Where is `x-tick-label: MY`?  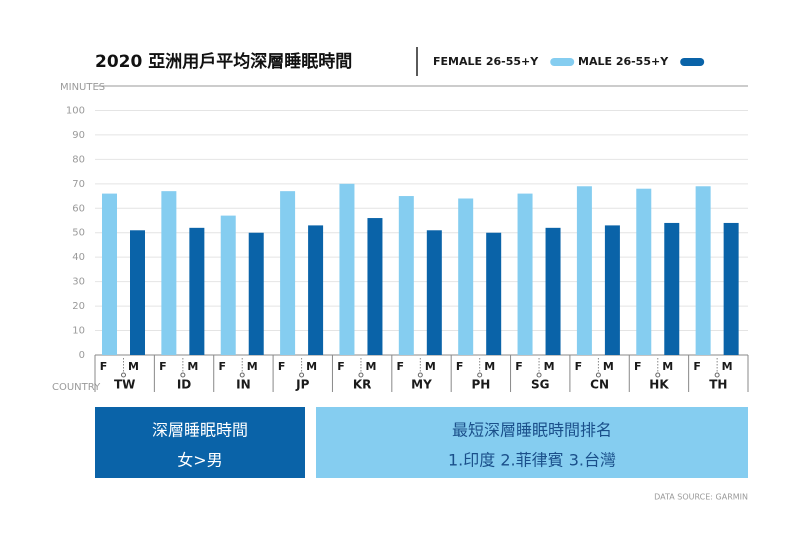 x-tick-label: MY is located at coordinates (421, 385).